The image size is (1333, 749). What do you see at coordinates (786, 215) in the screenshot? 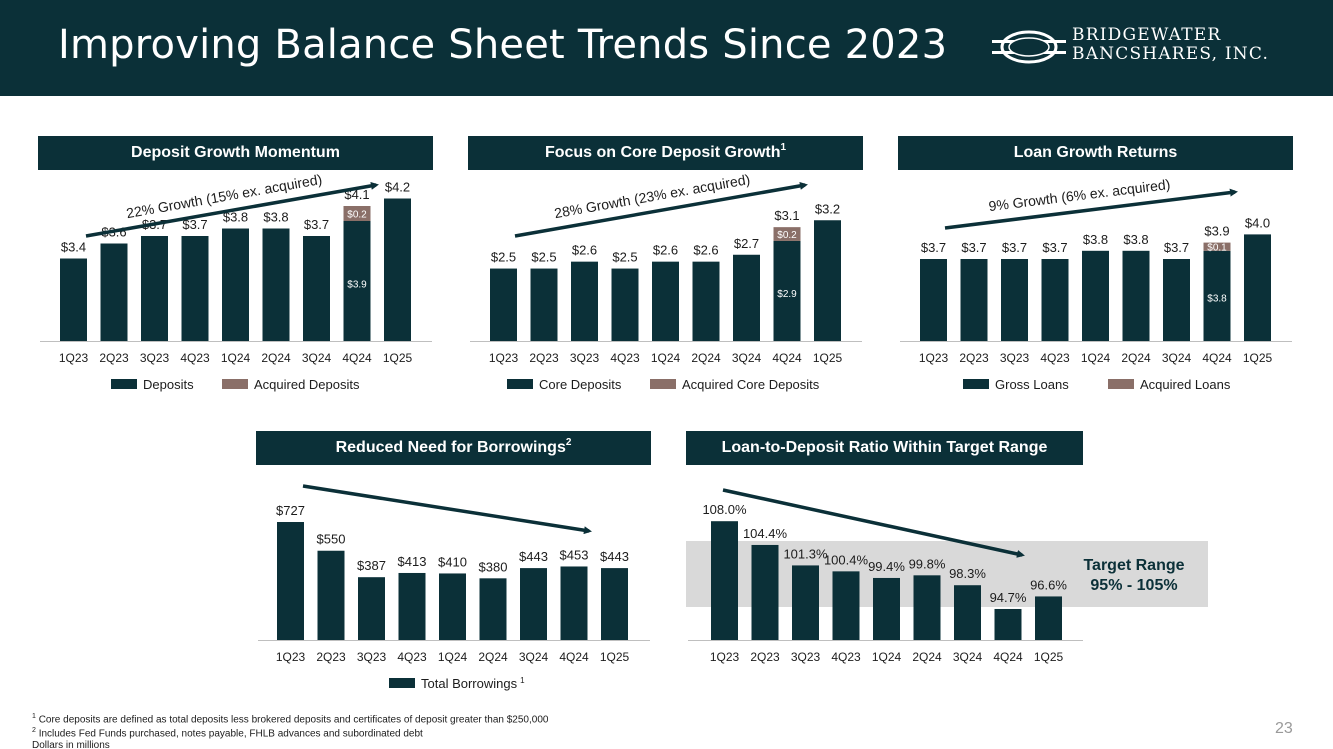
I see `core-data-label: $3.1` at bounding box center [786, 215].